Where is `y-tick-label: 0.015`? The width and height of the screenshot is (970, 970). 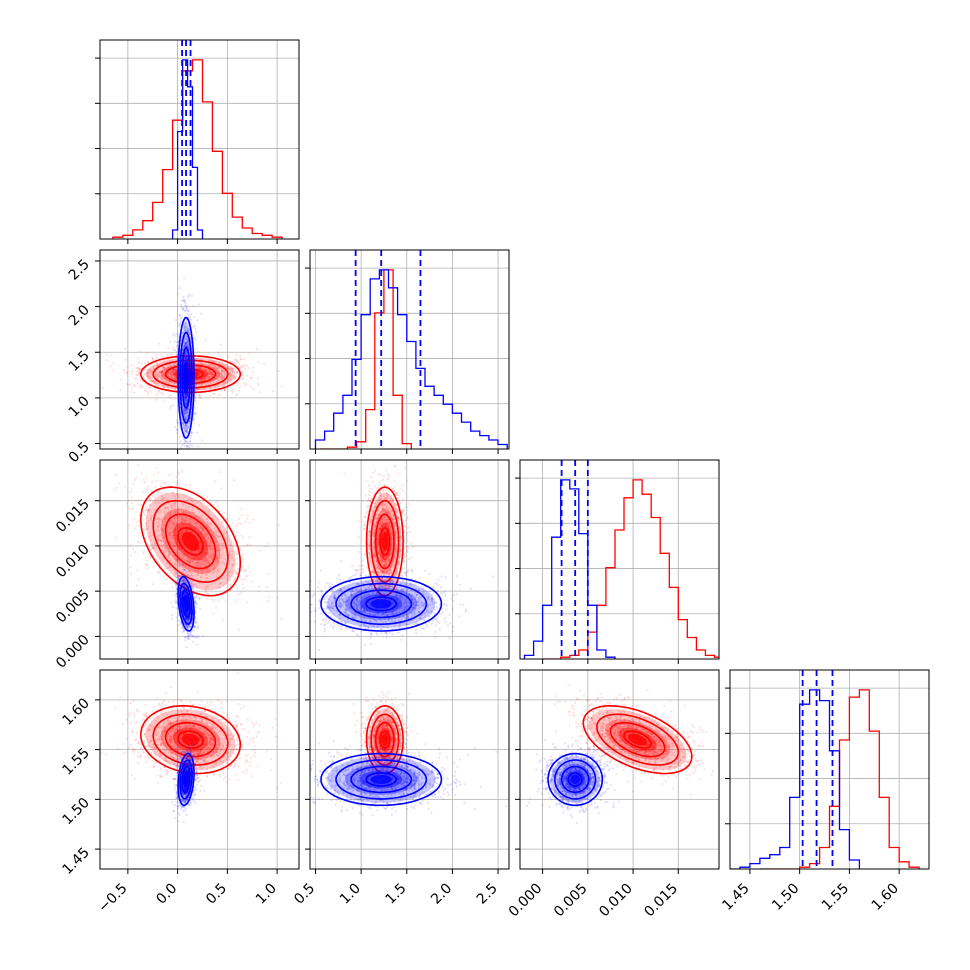
y-tick-label: 0.015 is located at coordinates (73, 516).